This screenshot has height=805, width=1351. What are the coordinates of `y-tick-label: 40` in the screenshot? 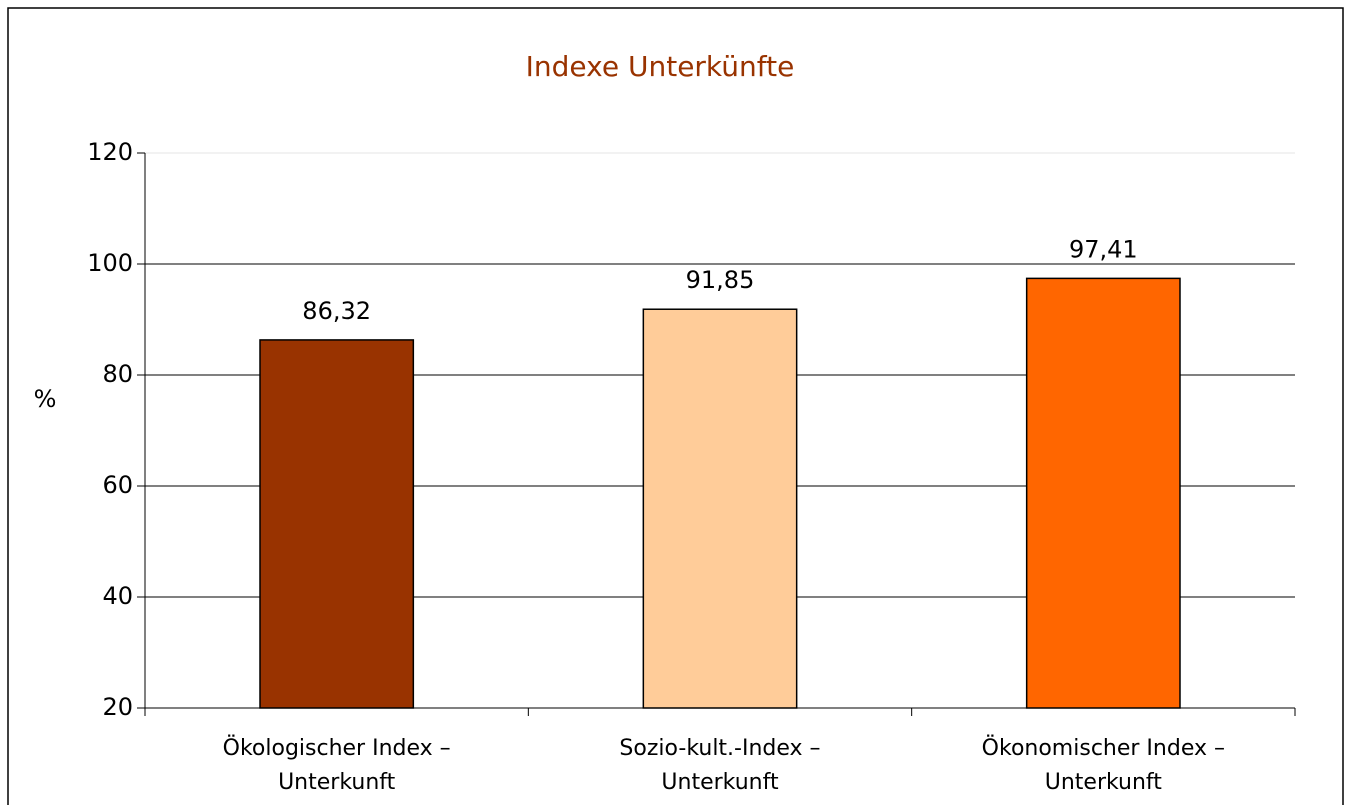 It's located at (117, 596).